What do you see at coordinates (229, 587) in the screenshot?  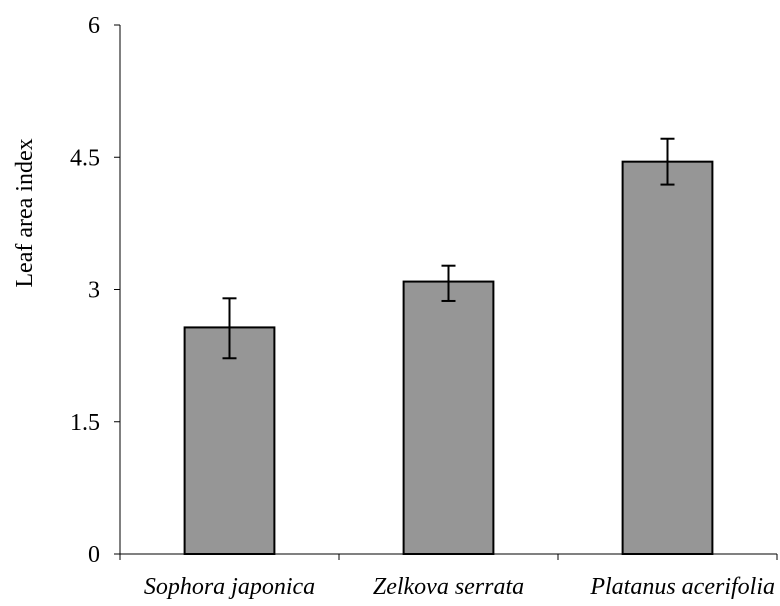 I see `x-category-label: Sophora japonica` at bounding box center [229, 587].